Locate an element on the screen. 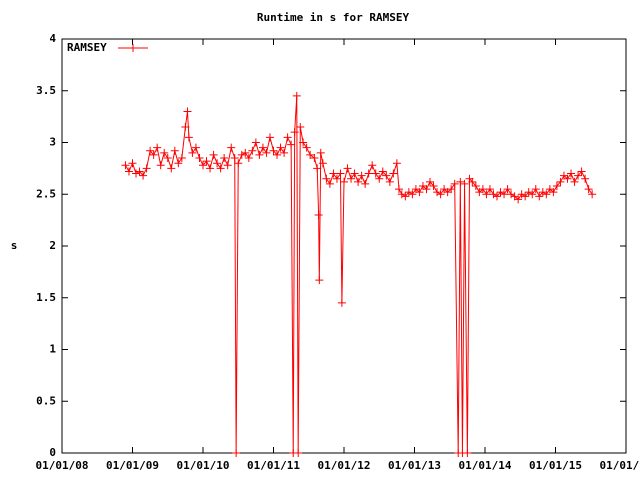  y-tick-label: 0 is located at coordinates (52, 452).